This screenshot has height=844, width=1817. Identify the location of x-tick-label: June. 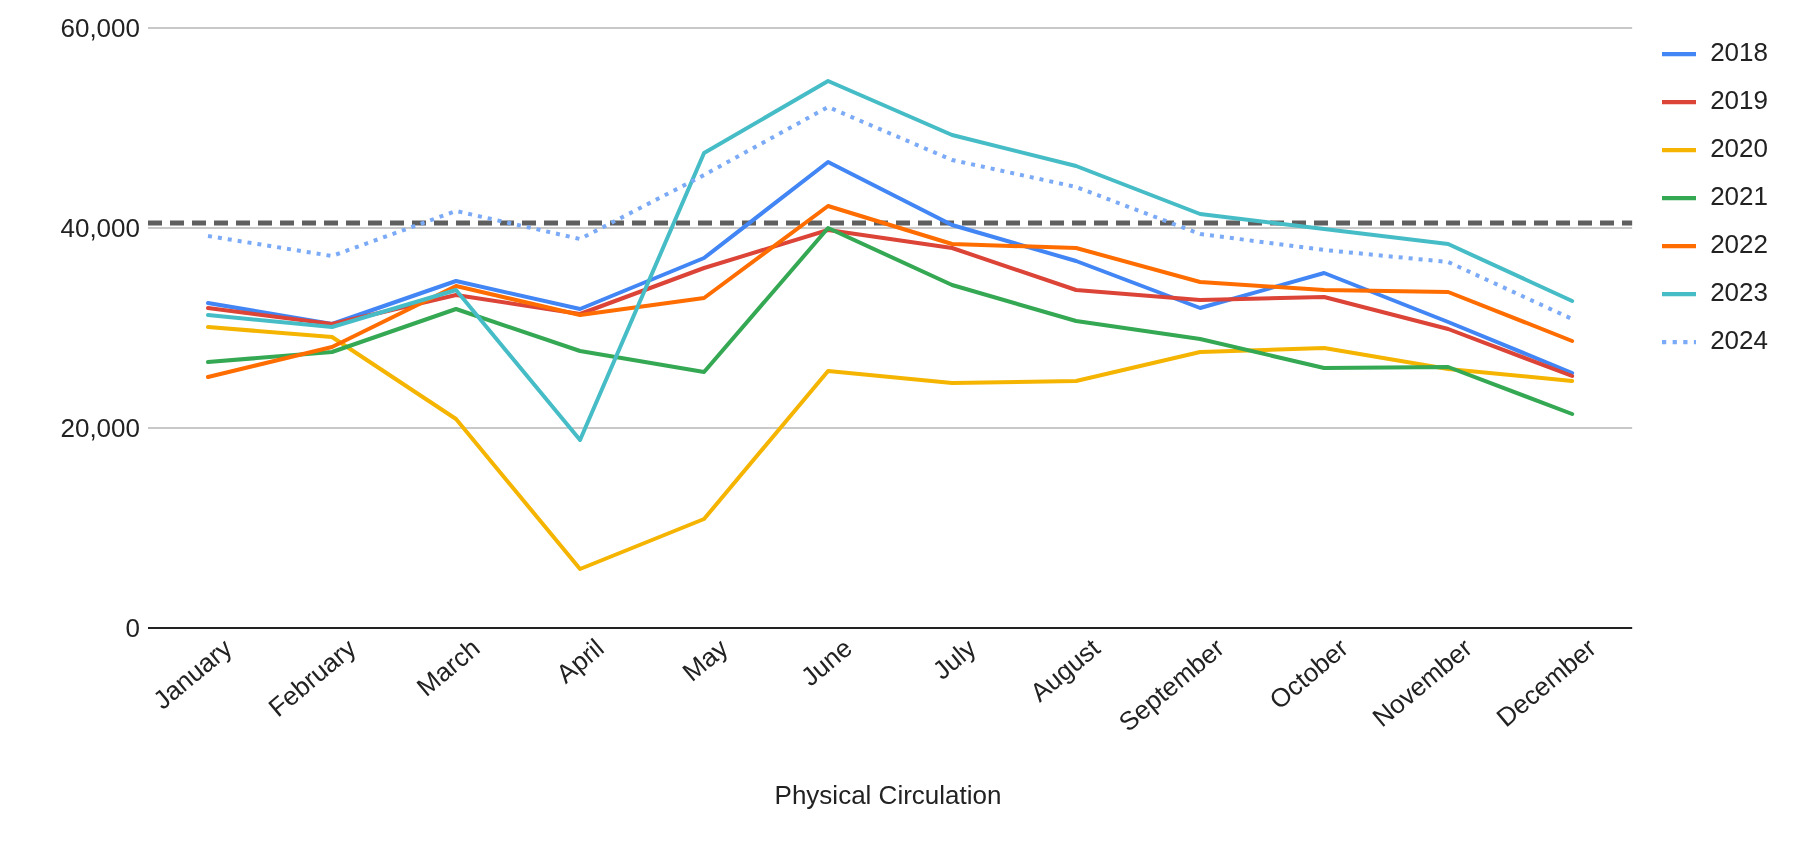
(826, 662).